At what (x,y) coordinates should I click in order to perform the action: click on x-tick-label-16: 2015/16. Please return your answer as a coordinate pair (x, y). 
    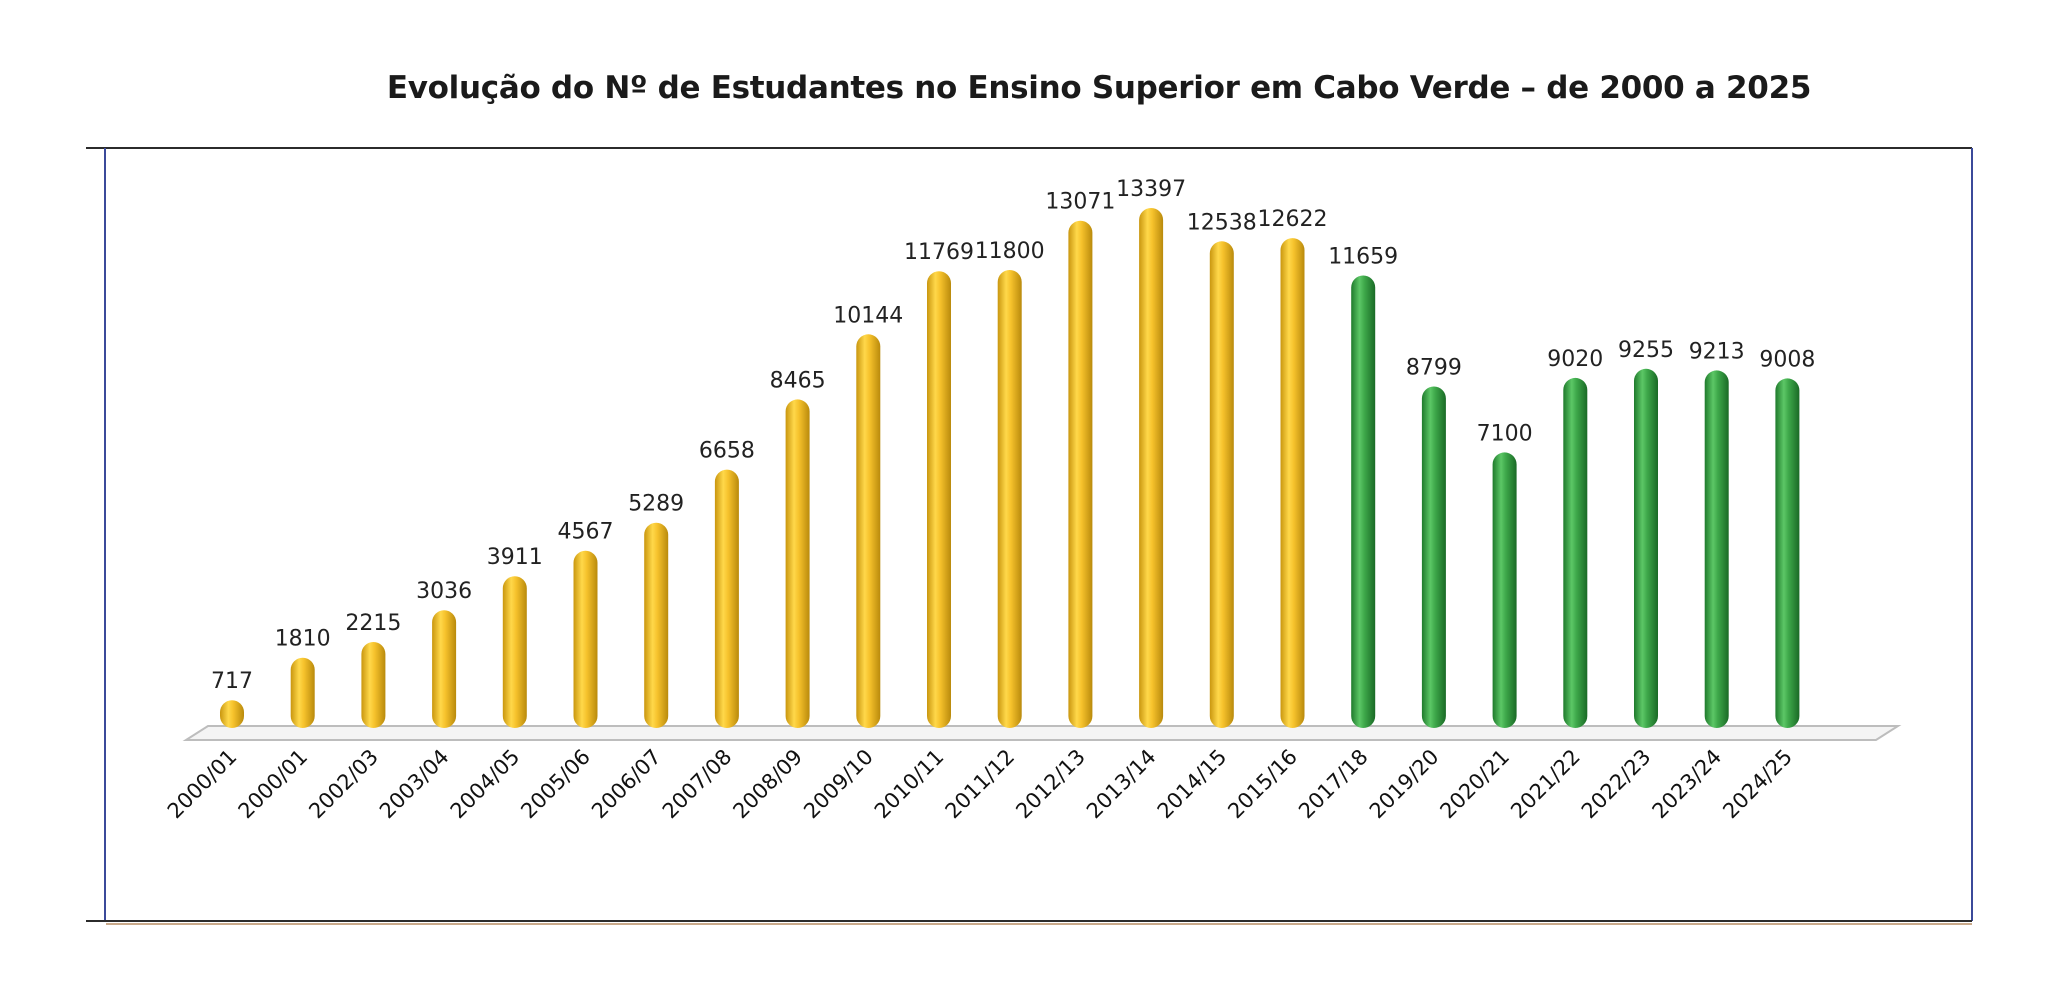
    Looking at the image, I should click on (1262, 784).